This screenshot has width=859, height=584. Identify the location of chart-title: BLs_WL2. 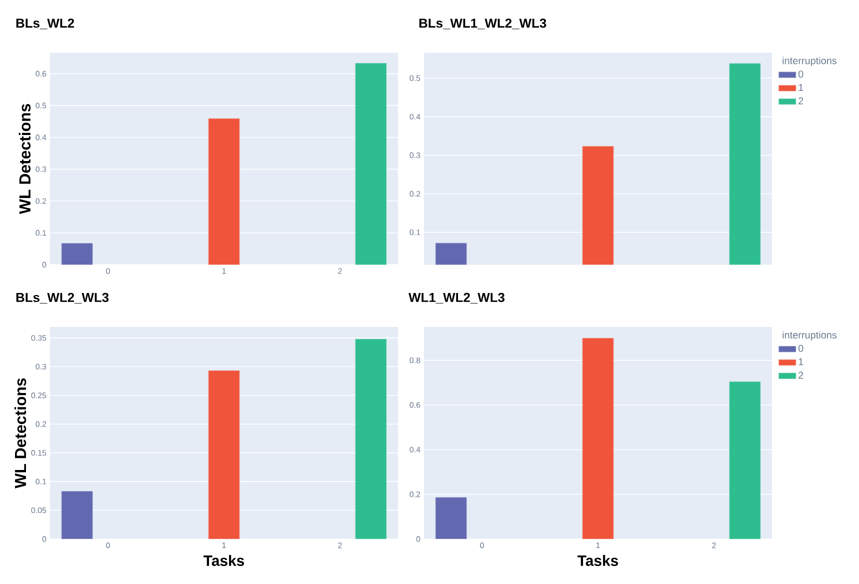
(45, 24).